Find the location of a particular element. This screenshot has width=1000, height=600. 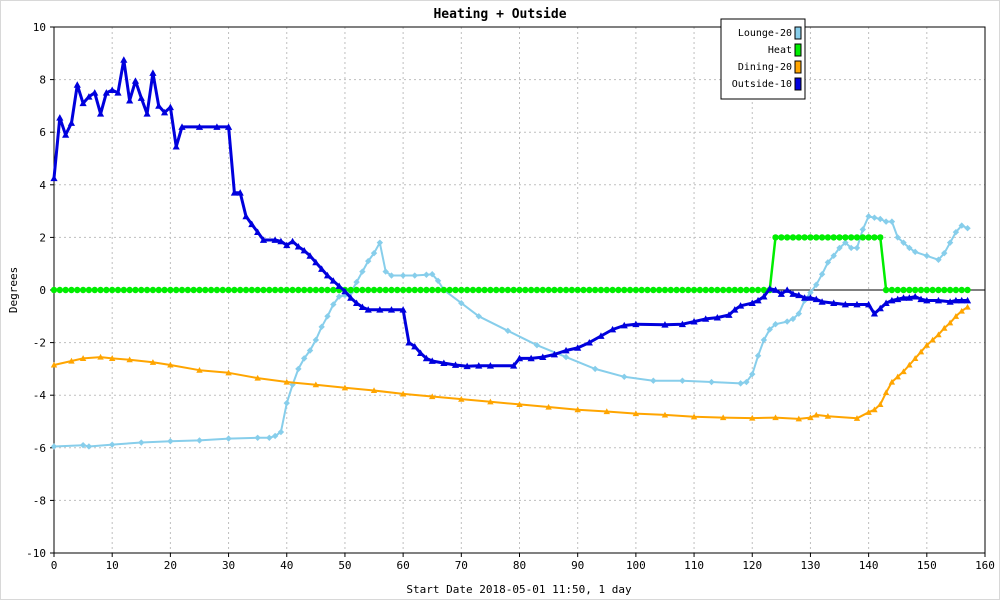

x-tick-label: 120 is located at coordinates (752, 565).